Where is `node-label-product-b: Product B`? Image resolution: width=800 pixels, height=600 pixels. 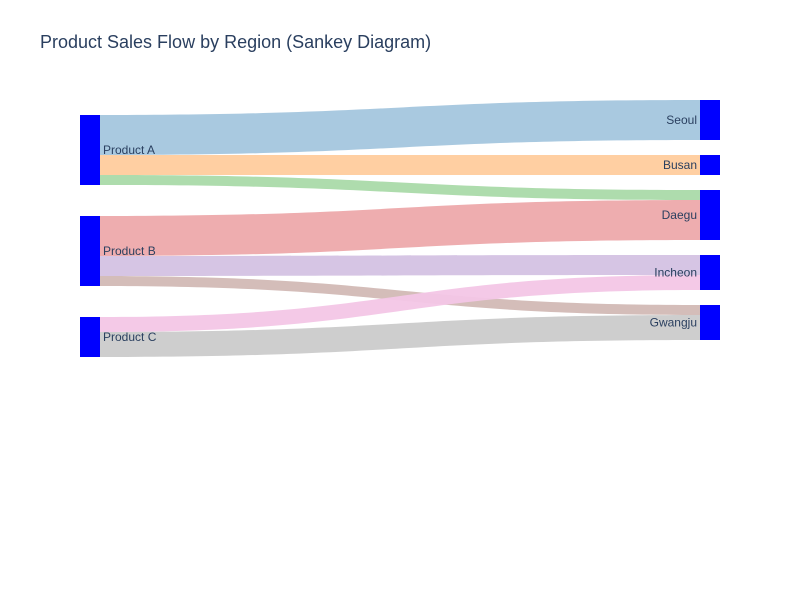 node-label-product-b: Product B is located at coordinates (129, 251).